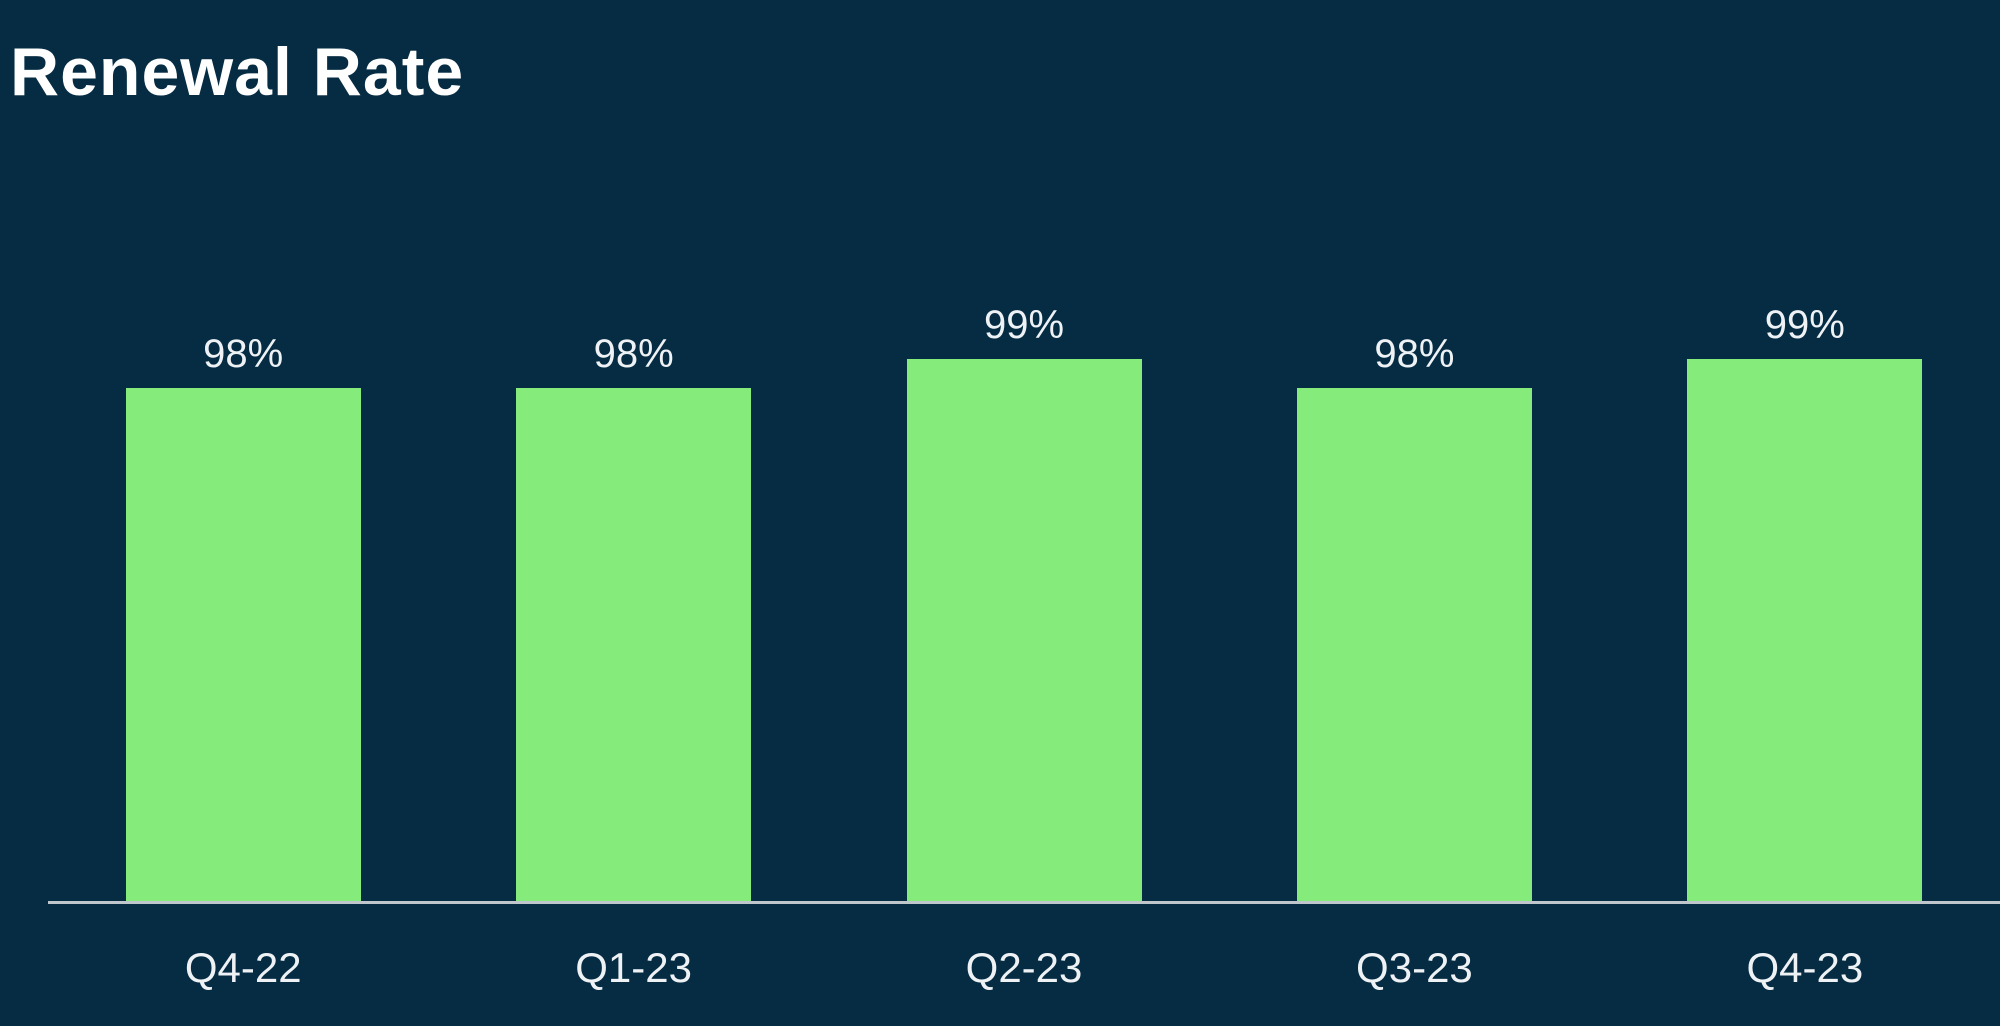 This screenshot has height=1026, width=2000. Describe the element at coordinates (1414, 967) in the screenshot. I see `x-axis-tick-label: Q3-23` at that location.